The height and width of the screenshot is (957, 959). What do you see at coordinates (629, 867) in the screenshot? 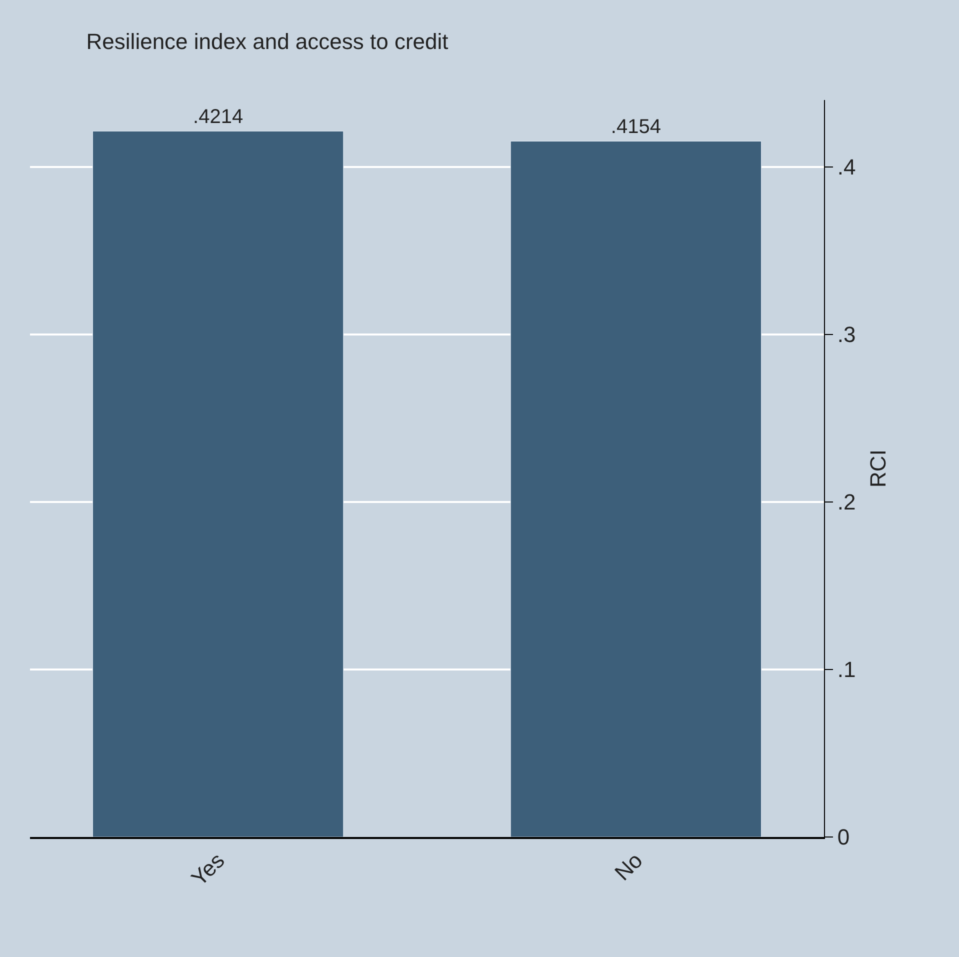
I see `x-tick-label: No` at bounding box center [629, 867].